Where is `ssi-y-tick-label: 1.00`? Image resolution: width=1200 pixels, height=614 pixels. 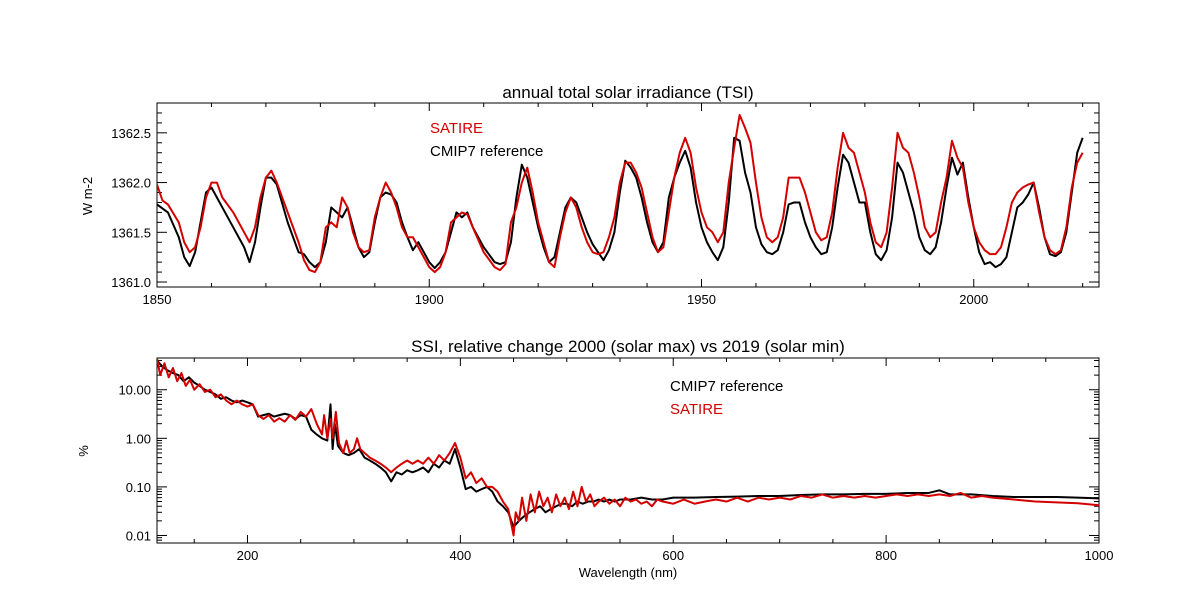
ssi-y-tick-label: 1.00 is located at coordinates (138, 438).